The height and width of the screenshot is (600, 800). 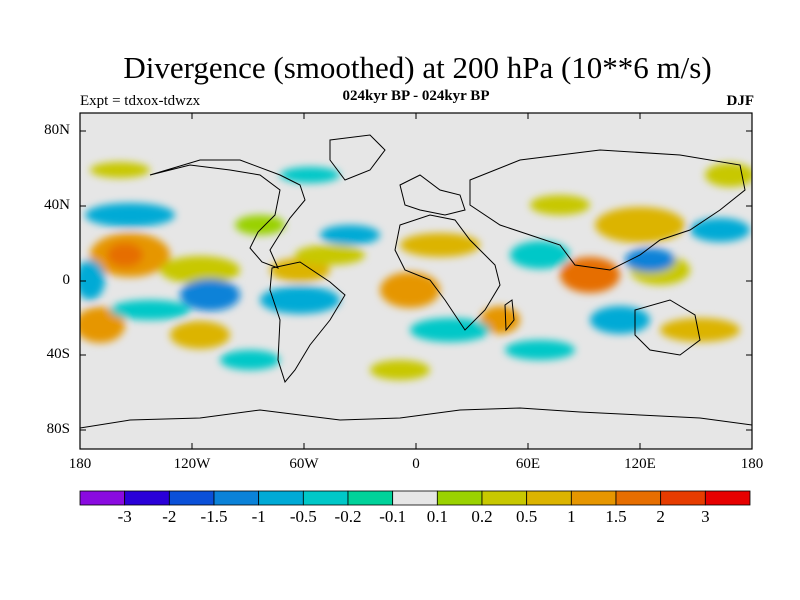 I want to click on colorbar-label: -3, so click(x=124, y=516).